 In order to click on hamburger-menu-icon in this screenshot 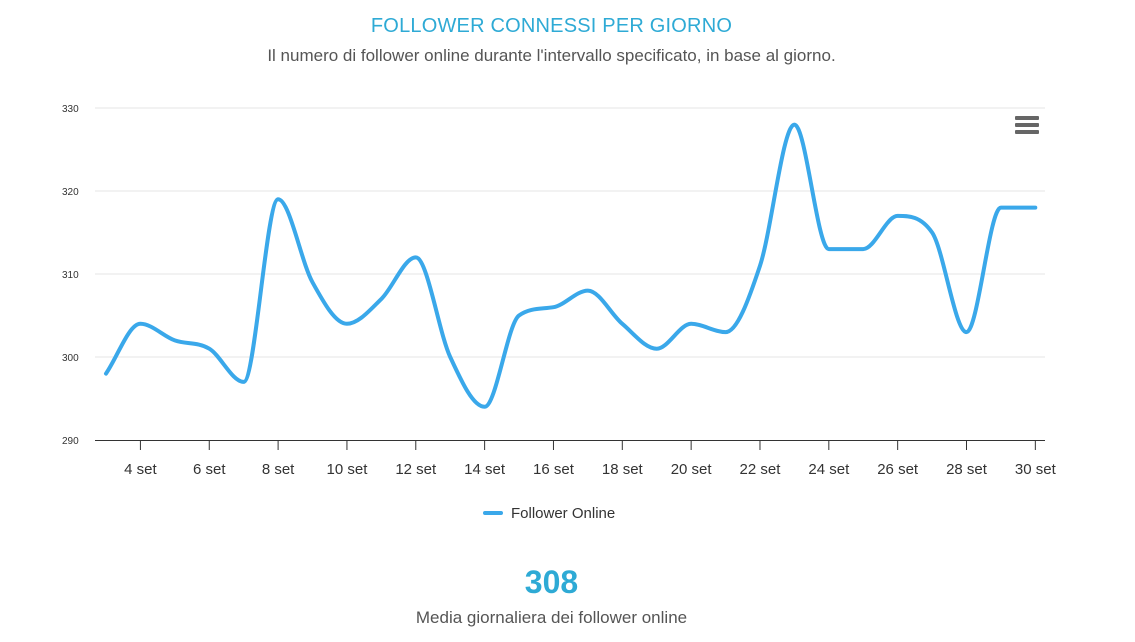, I will do `click(1027, 127)`.